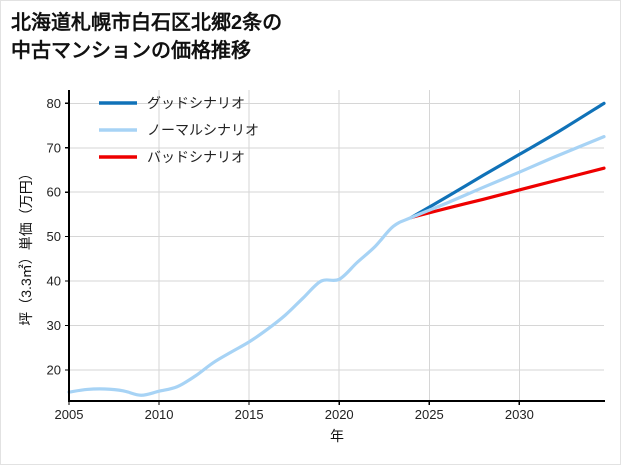 Image resolution: width=621 pixels, height=465 pixels. What do you see at coordinates (54, 325) in the screenshot?
I see `y-tick-label: 30` at bounding box center [54, 325].